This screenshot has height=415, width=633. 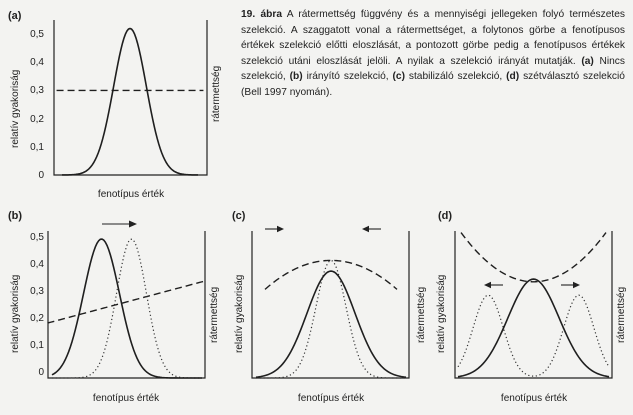 What do you see at coordinates (296, 76) in the screenshot?
I see `caption-letter-b: (b)` at bounding box center [296, 76].